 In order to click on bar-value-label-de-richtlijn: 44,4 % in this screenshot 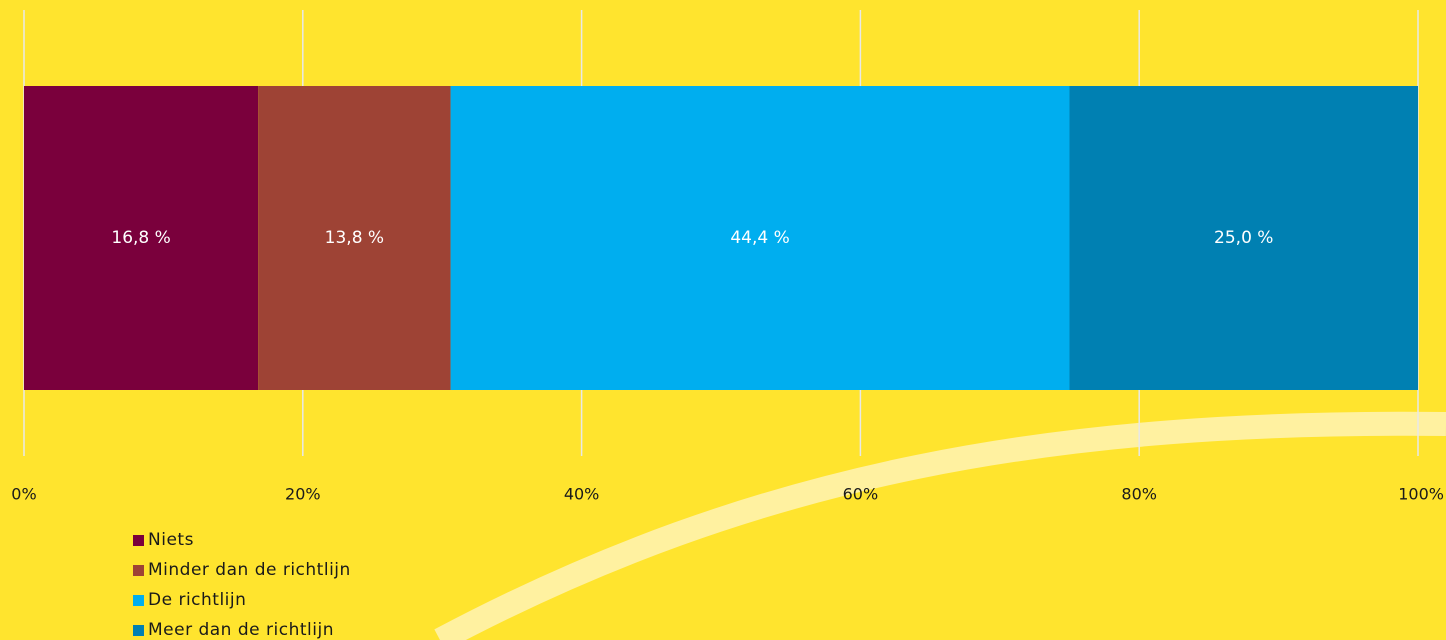, I will do `click(759, 238)`.